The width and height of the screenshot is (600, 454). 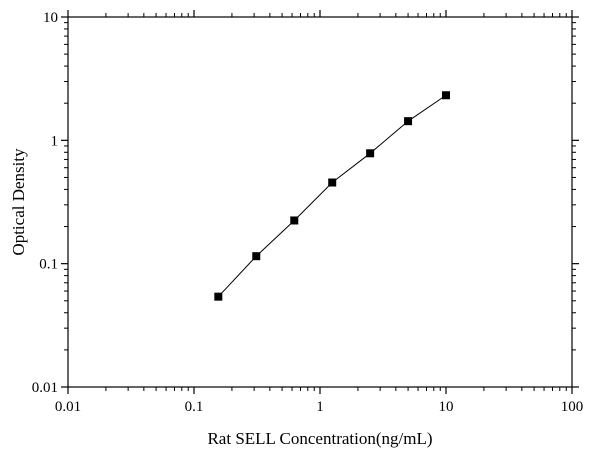 I want to click on y-tick-label: 0.01, so click(x=45, y=388).